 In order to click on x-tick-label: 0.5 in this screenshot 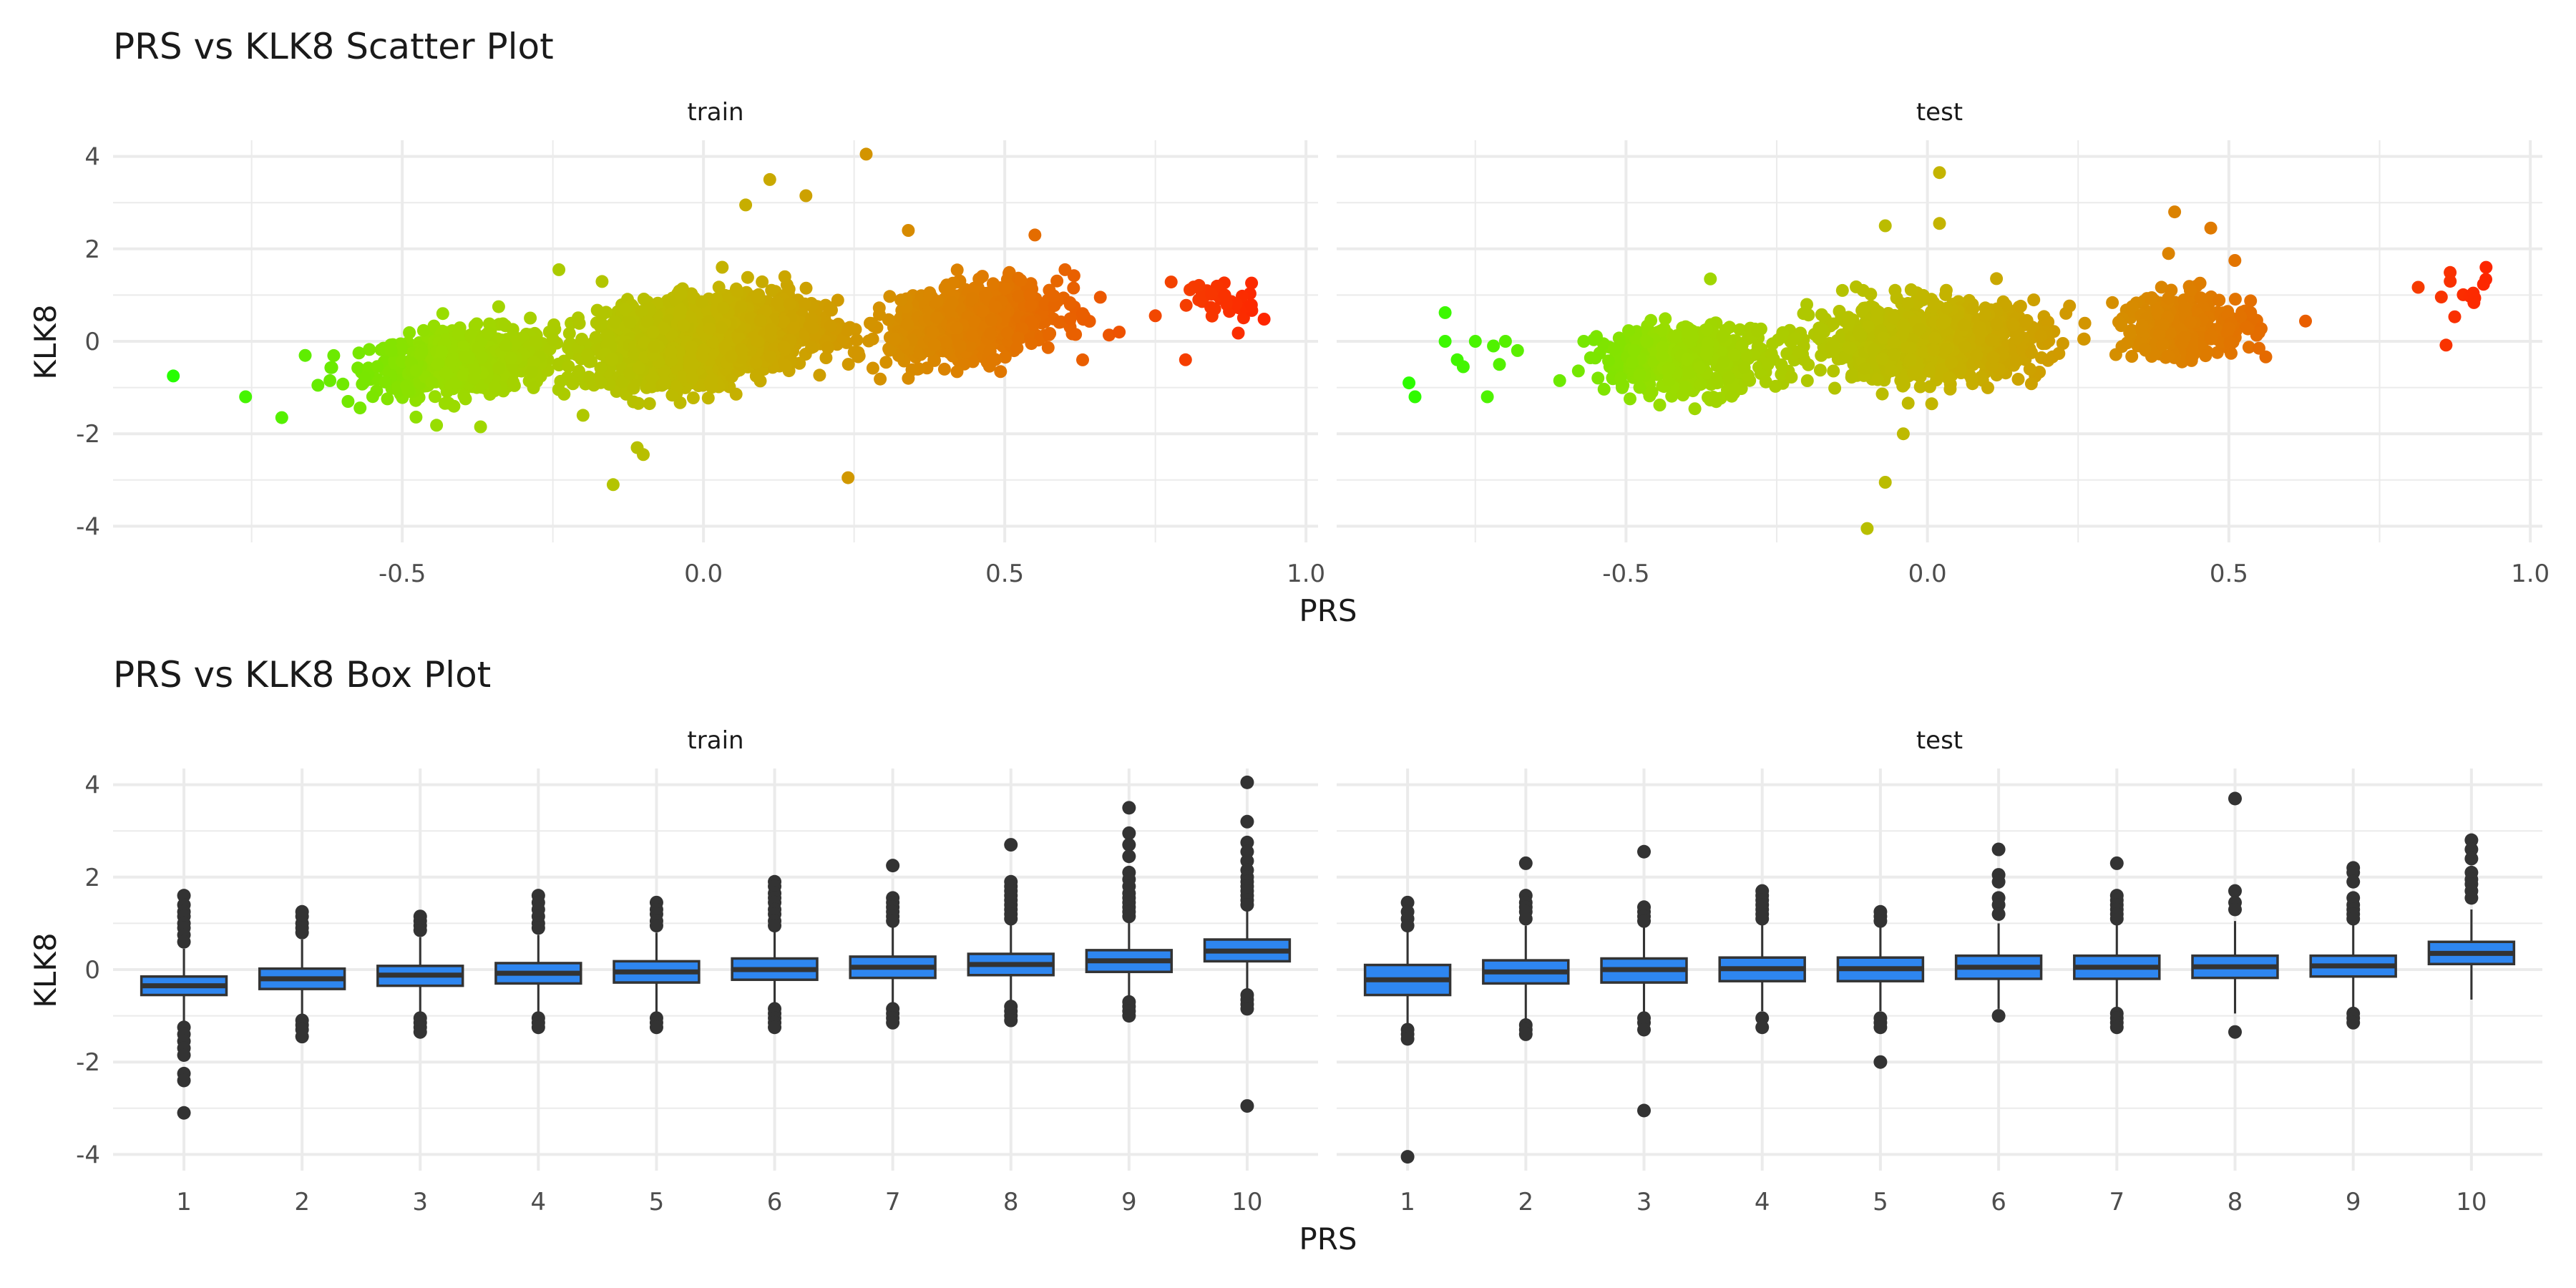, I will do `click(1004, 574)`.